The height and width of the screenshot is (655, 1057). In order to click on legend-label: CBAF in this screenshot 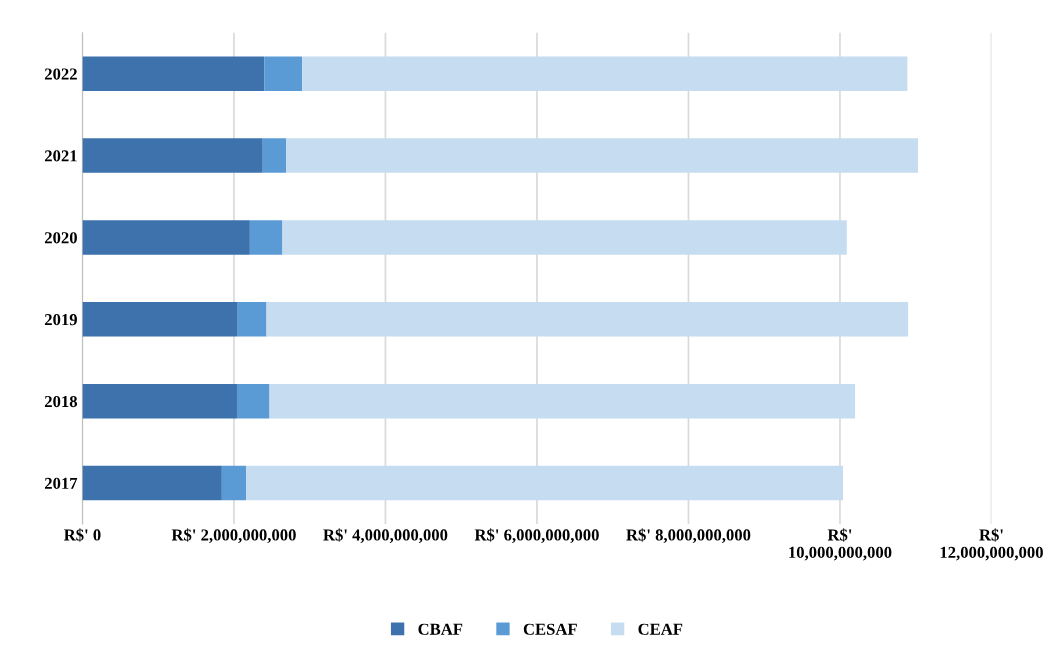, I will do `click(440, 629)`.